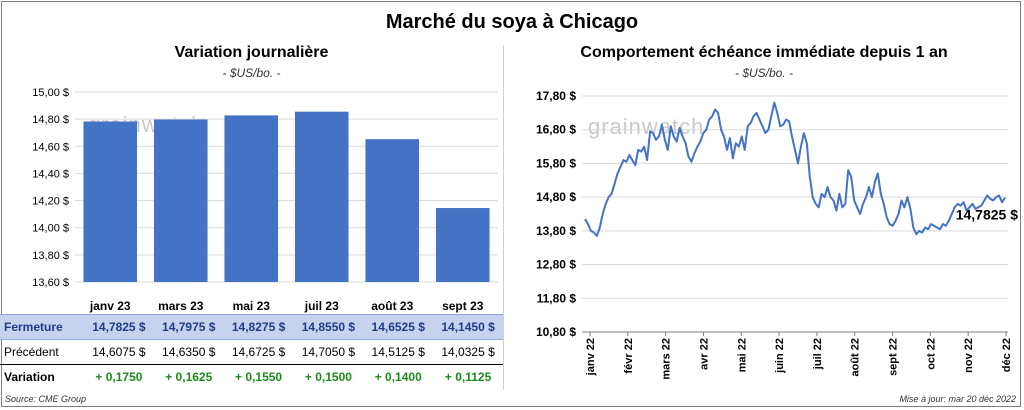  Describe the element at coordinates (251, 73) in the screenshot. I see `left-chart-unit: - $US/bo. -` at that location.